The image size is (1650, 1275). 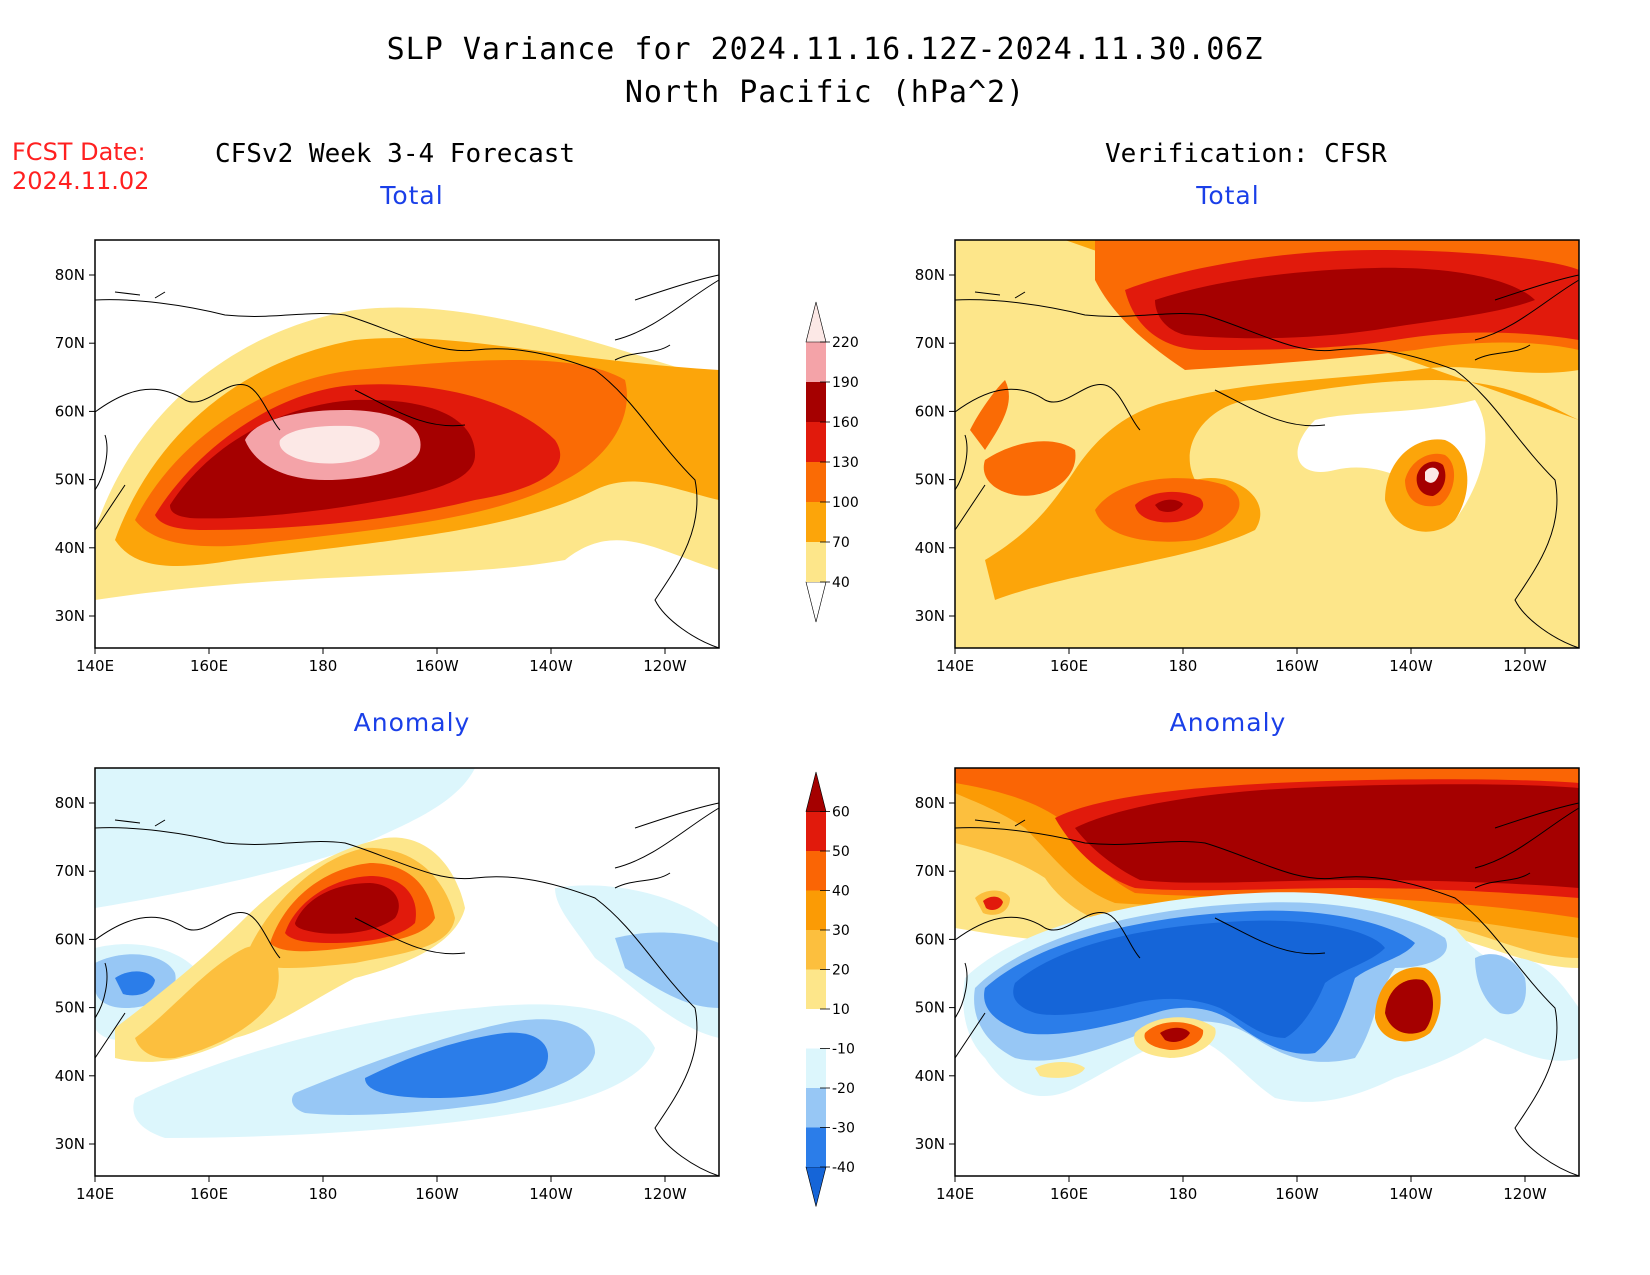 I want to click on anomaly-colorbar: -40 -30 -20 -10 10 20 30 40 50 60, so click(x=830, y=989).